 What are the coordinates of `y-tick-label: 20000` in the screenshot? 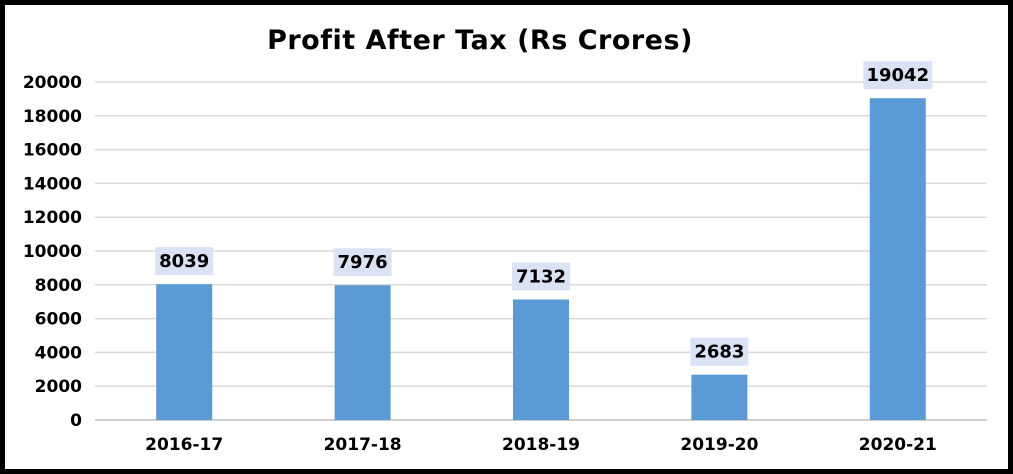 It's located at (52, 83).